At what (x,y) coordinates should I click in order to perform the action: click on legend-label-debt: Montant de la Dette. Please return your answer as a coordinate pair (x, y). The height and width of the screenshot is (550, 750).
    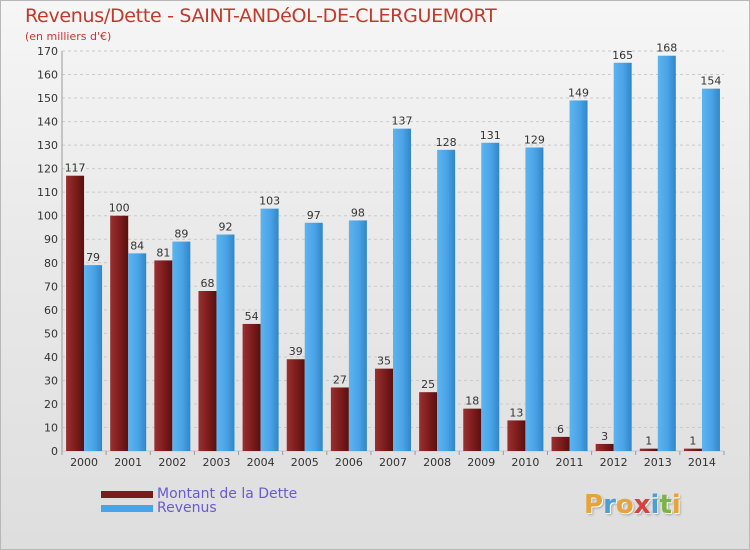
    Looking at the image, I should click on (227, 494).